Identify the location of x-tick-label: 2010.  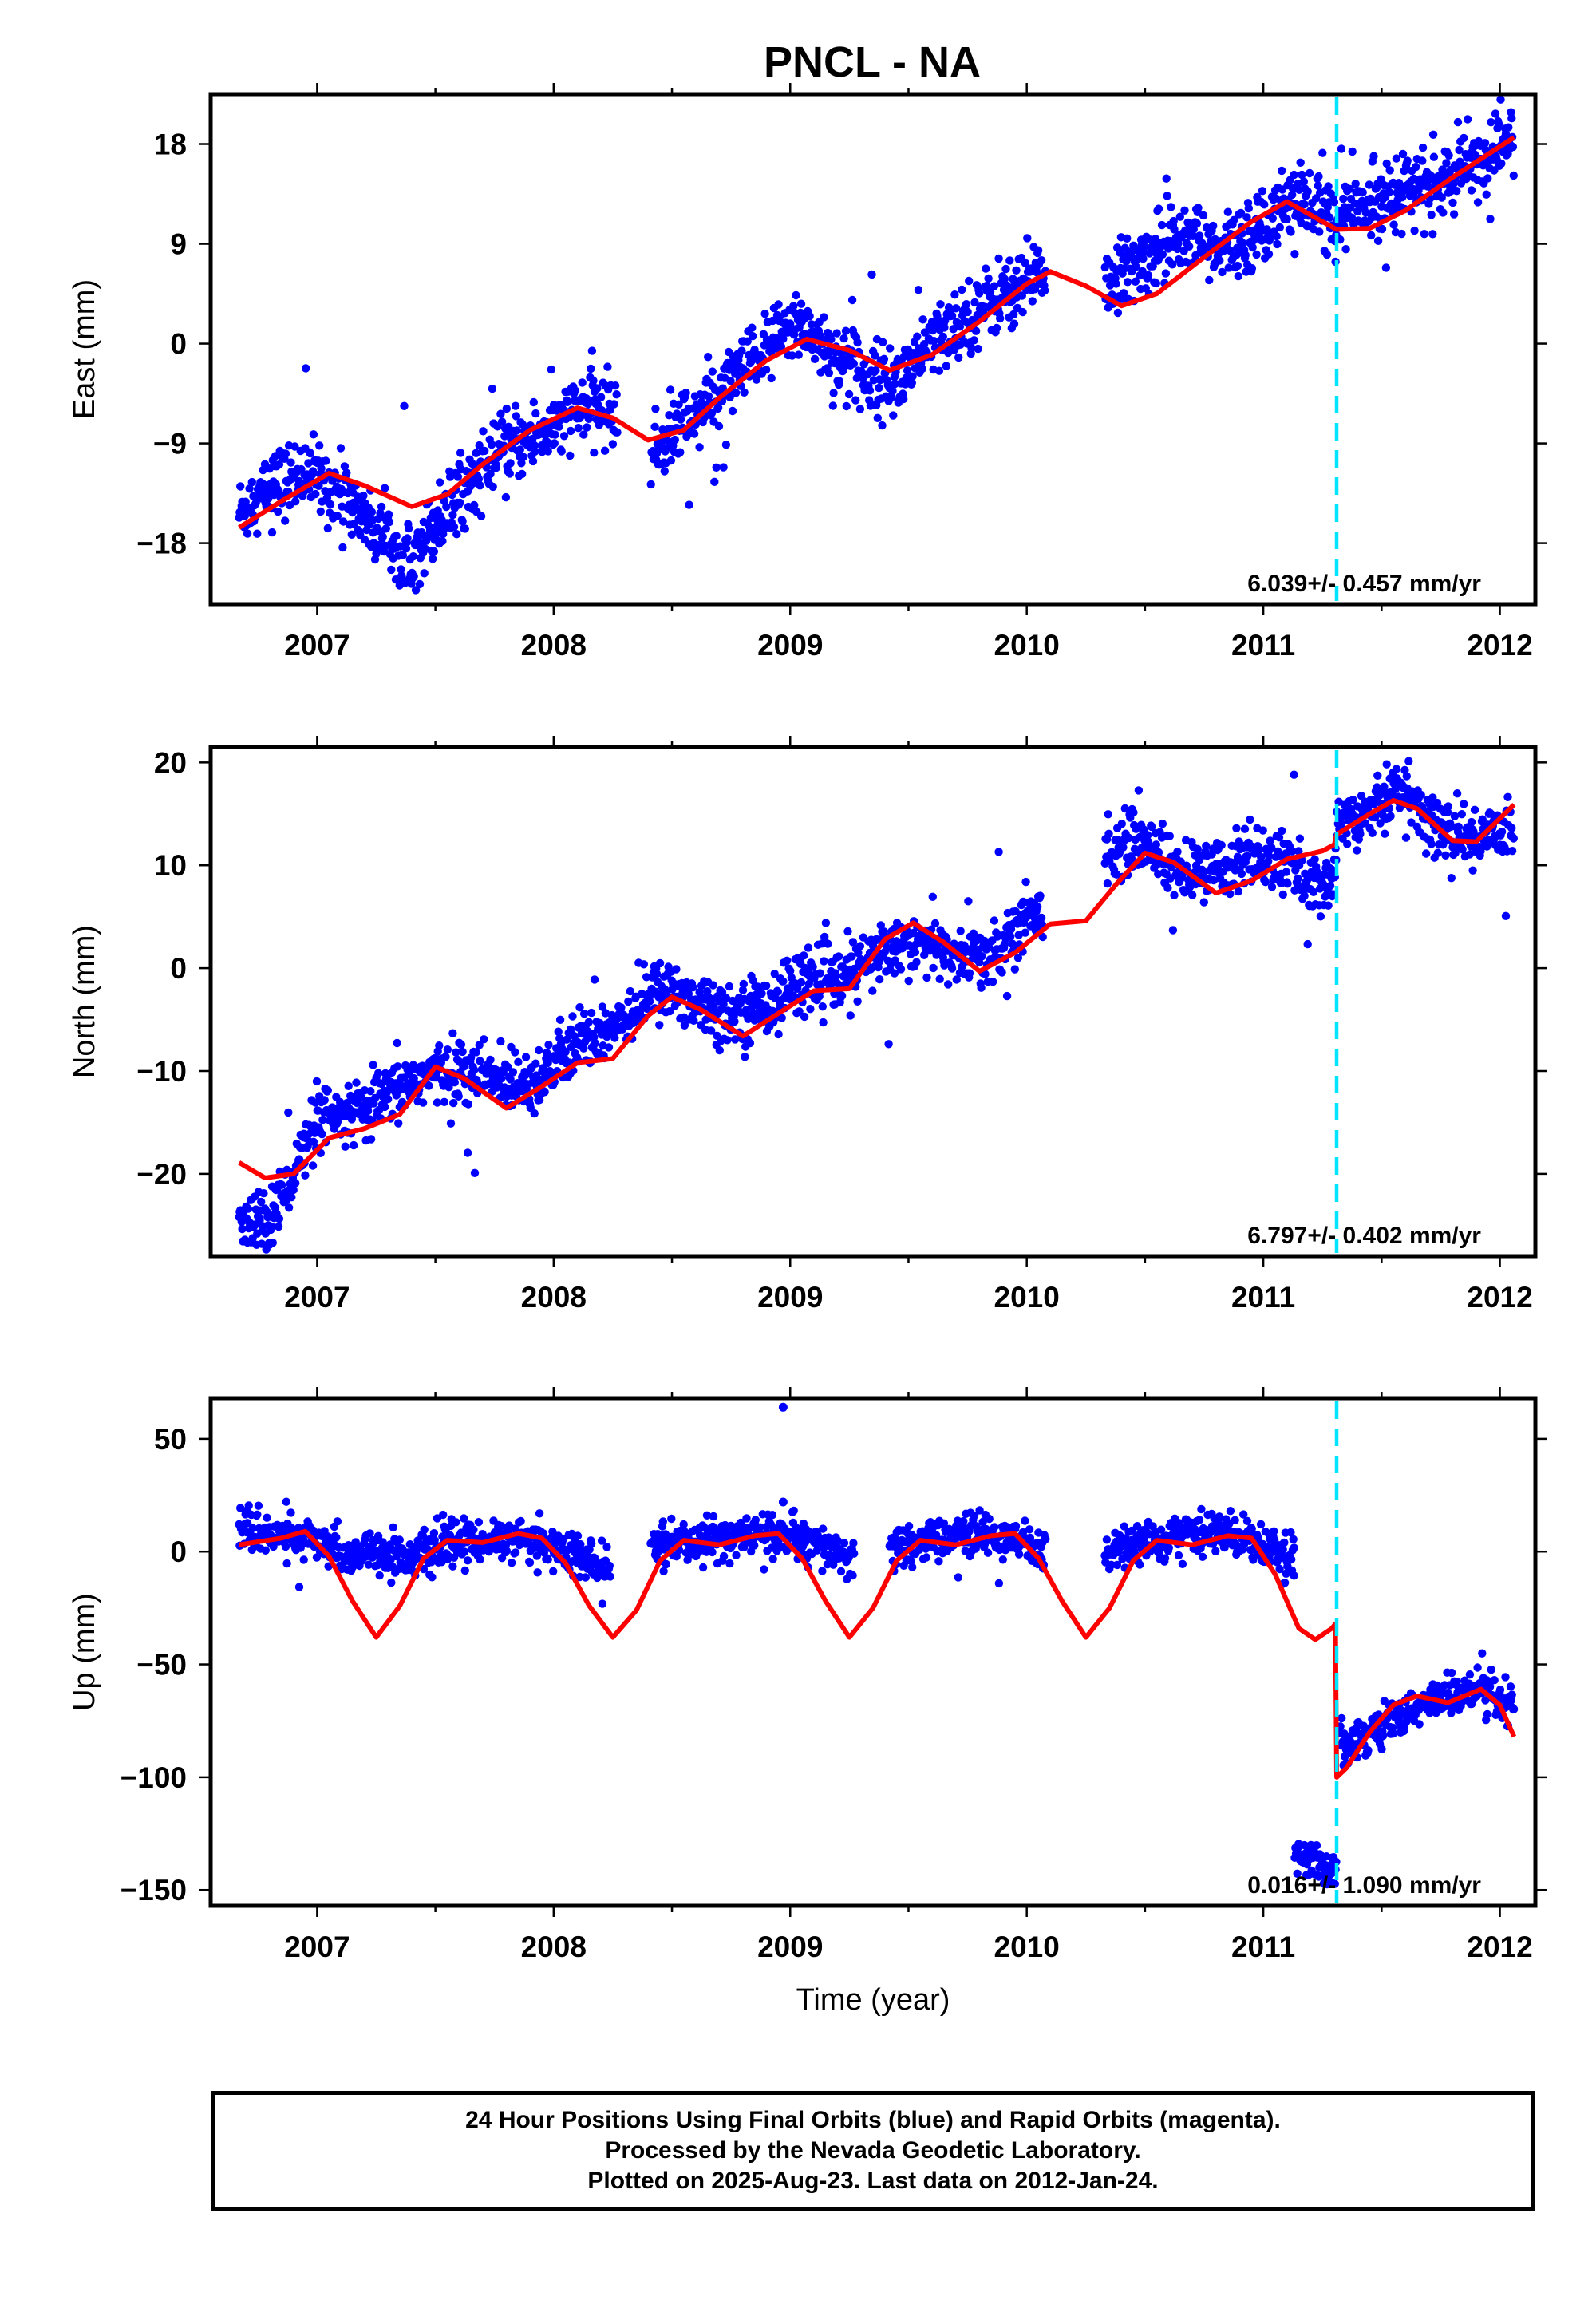
(1027, 1297).